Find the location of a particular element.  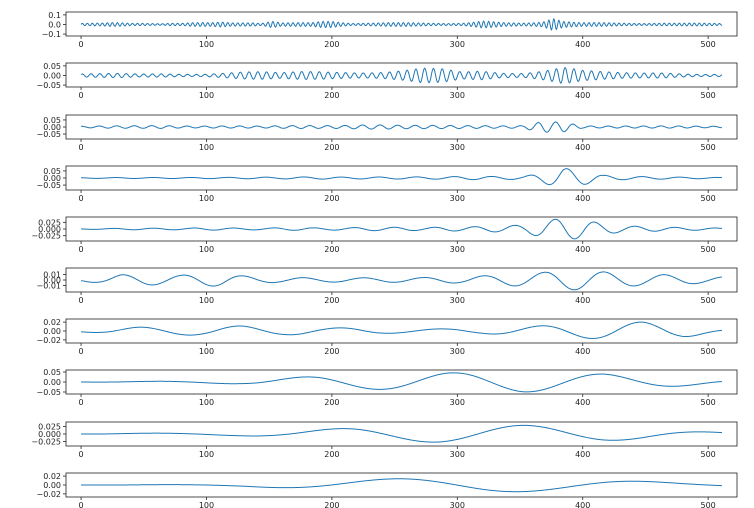

y-tick-label: 0.0 is located at coordinates (54, 24).